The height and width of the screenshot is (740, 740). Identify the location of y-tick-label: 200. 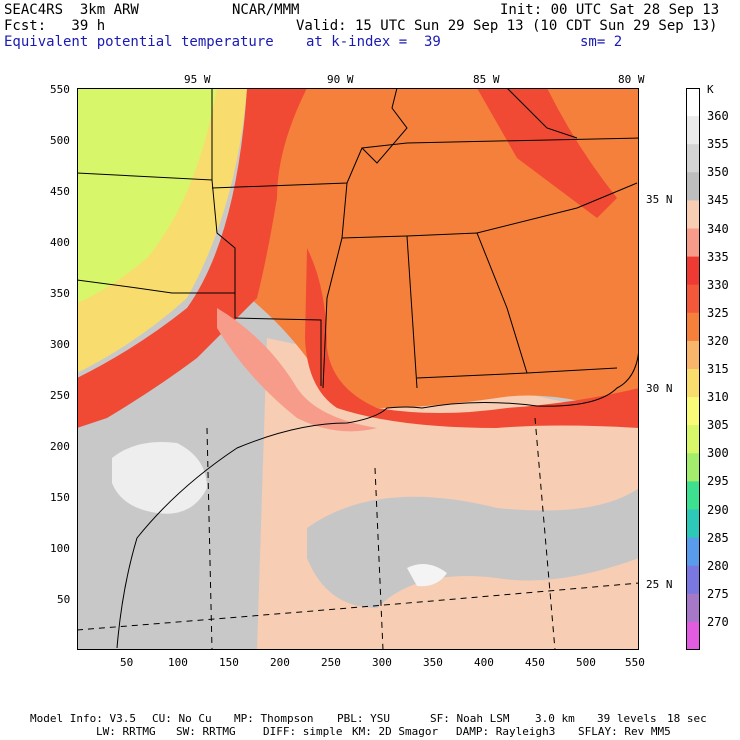
(60, 446).